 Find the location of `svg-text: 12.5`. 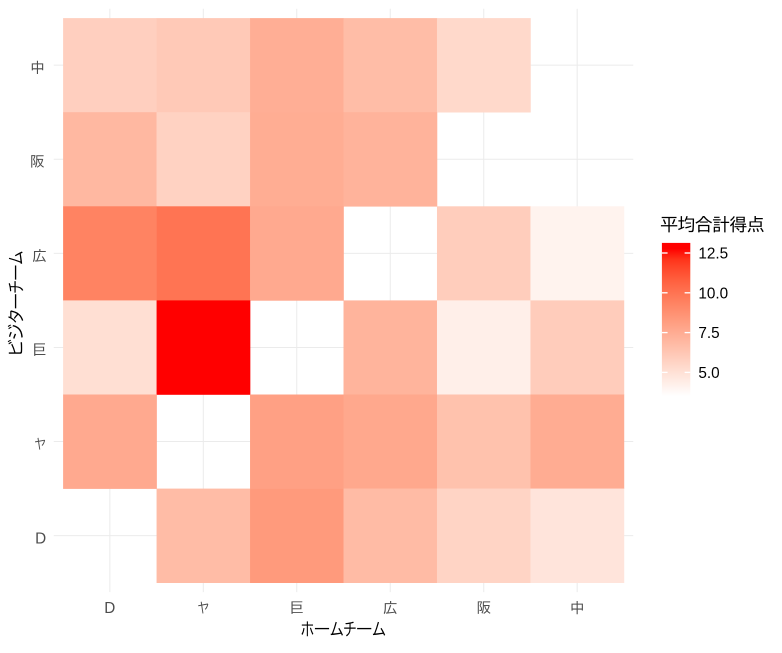

svg-text: 12.5 is located at coordinates (713, 253).